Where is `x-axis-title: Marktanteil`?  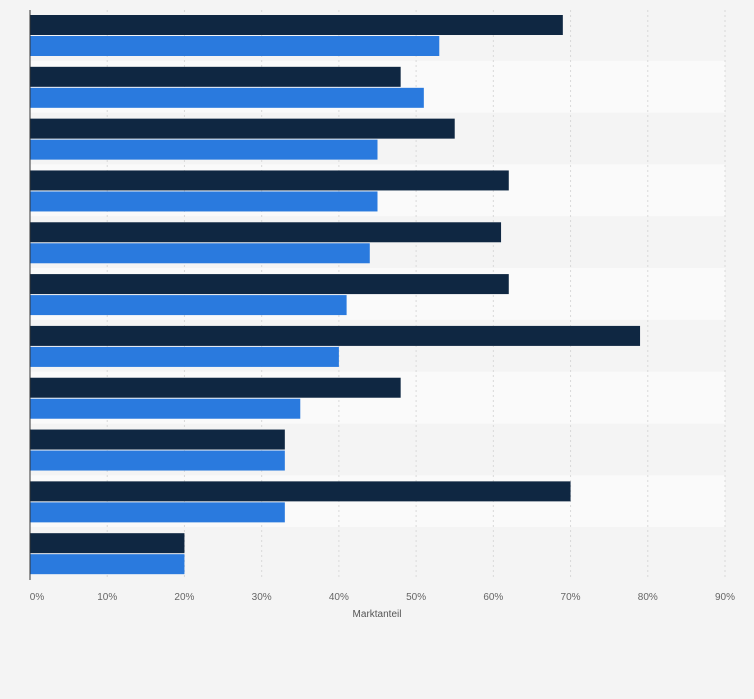 x-axis-title: Marktanteil is located at coordinates (377, 614).